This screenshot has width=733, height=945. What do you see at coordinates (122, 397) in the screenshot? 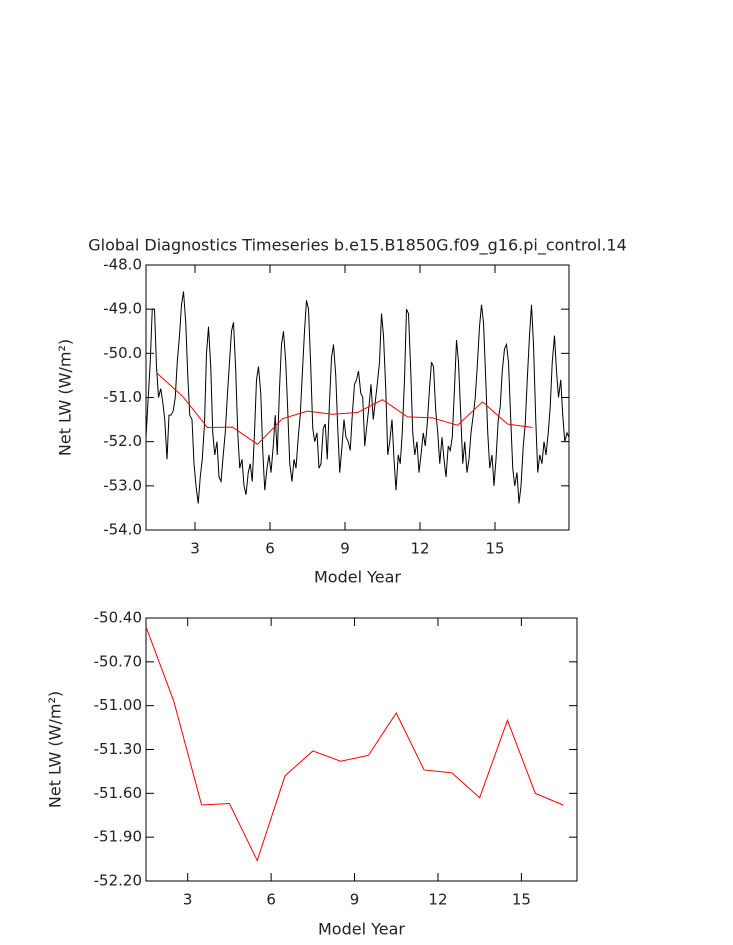
I see `y-tick-label: -51.0` at bounding box center [122, 397].